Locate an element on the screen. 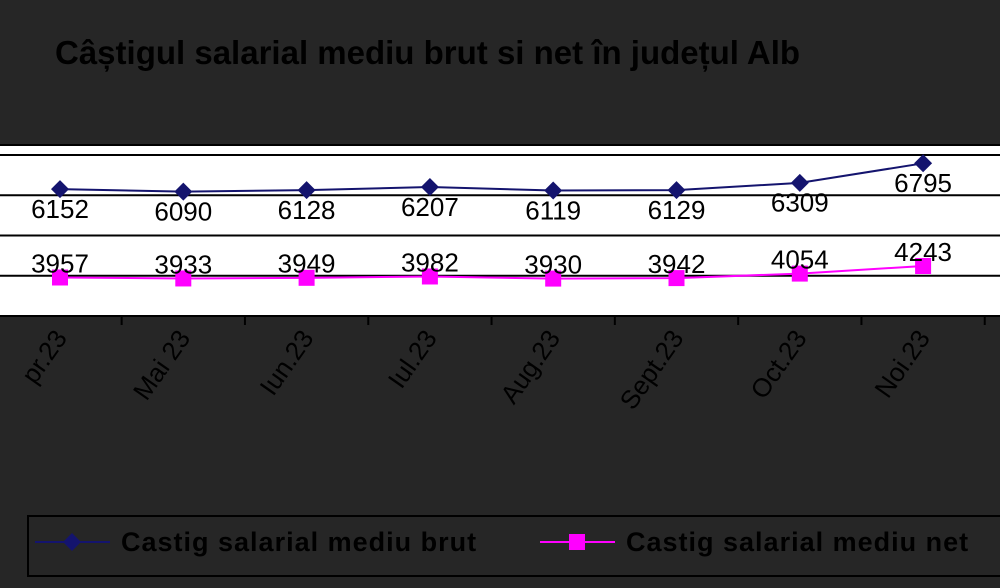 The image size is (1000, 588). data-label: 3949 is located at coordinates (307, 264).